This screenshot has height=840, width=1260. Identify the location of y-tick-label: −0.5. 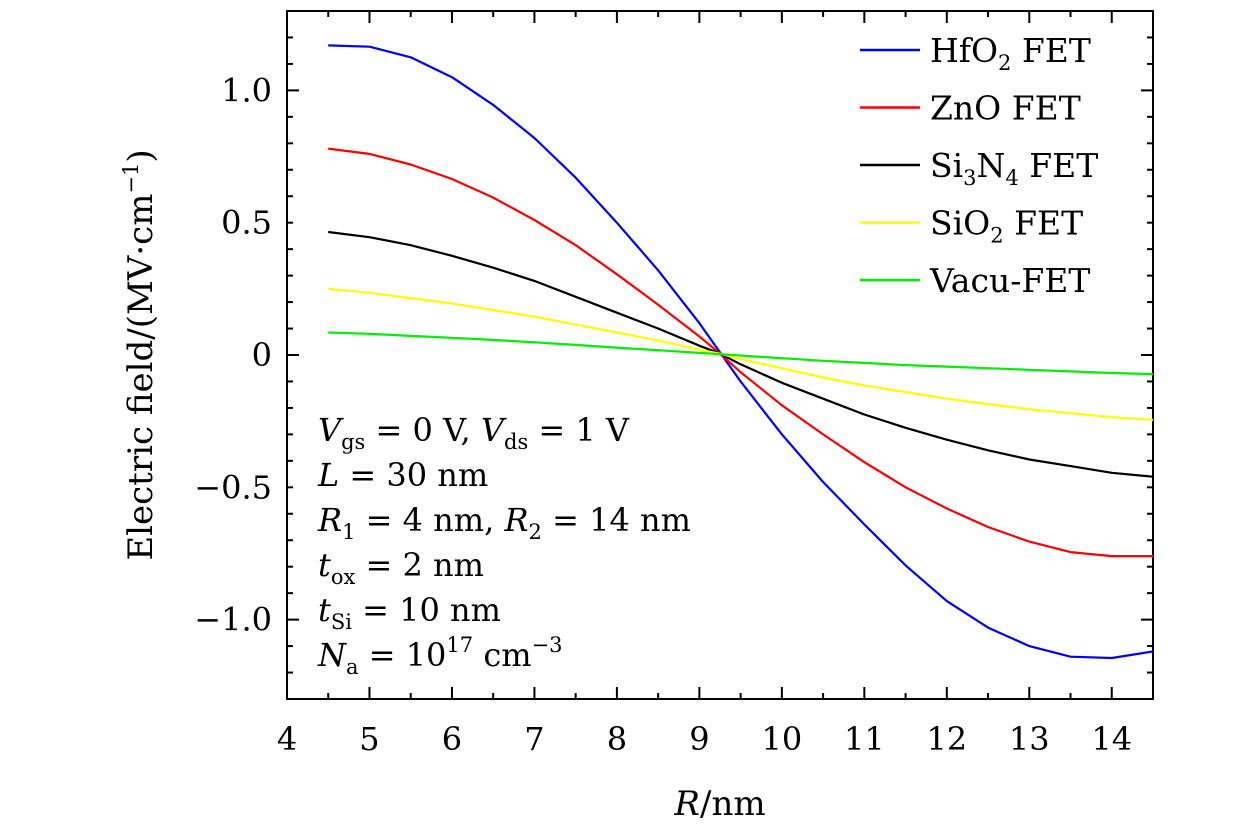
(233, 487).